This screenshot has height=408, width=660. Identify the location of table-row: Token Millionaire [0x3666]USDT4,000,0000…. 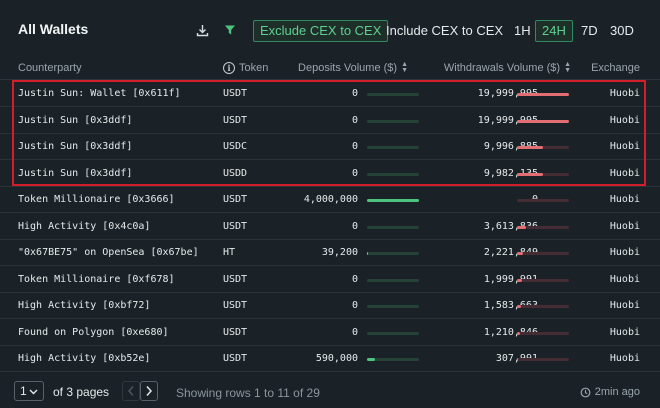
(330, 200).